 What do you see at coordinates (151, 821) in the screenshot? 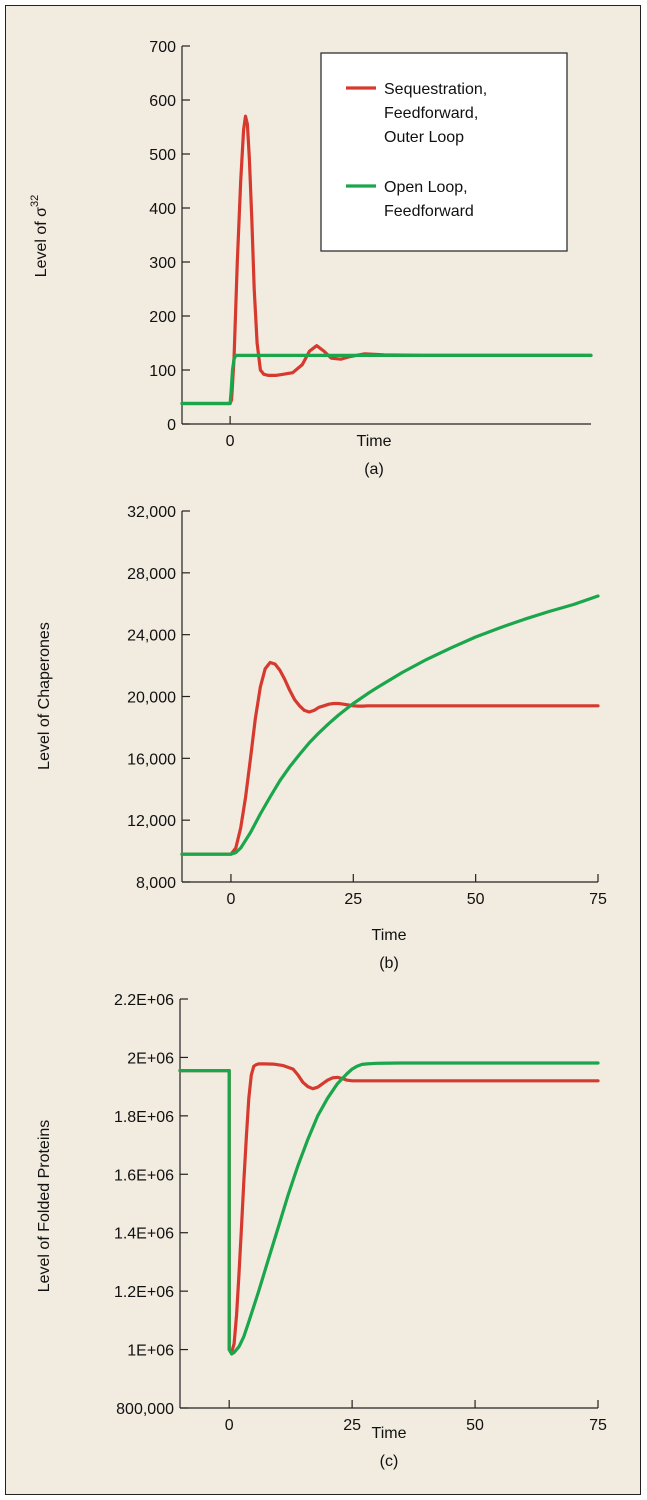
I see `y-tick-label: 12,000` at bounding box center [151, 821].